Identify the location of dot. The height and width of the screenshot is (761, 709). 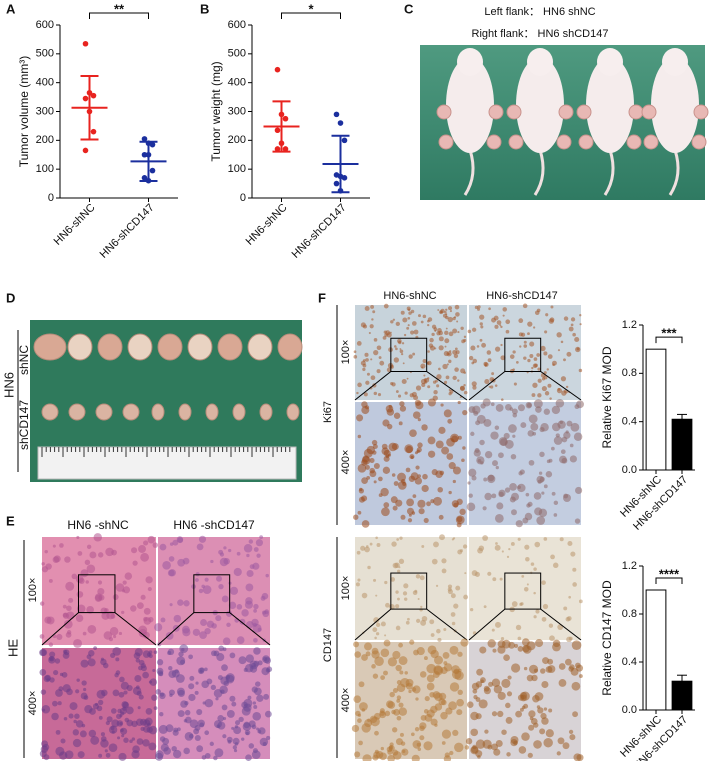
(152, 144).